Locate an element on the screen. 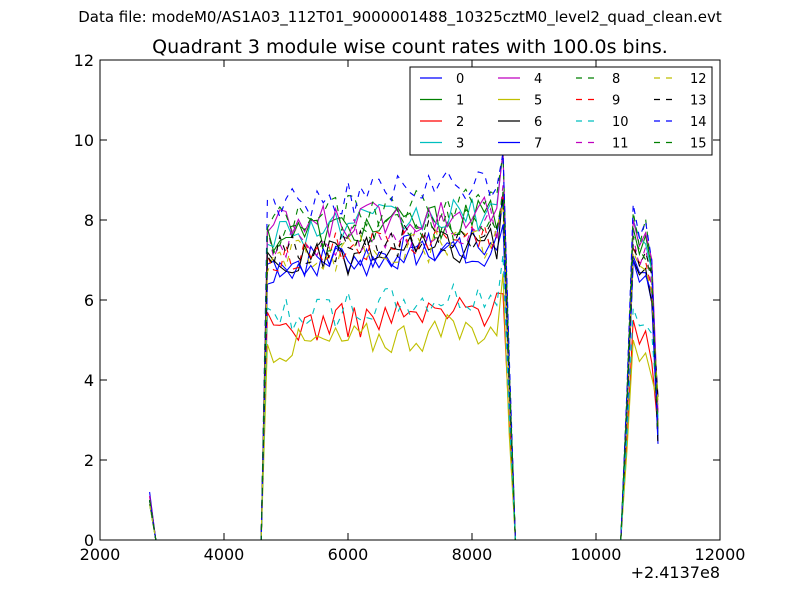 This screenshot has height=600, width=800. legend-label-2: 2 is located at coordinates (460, 122).